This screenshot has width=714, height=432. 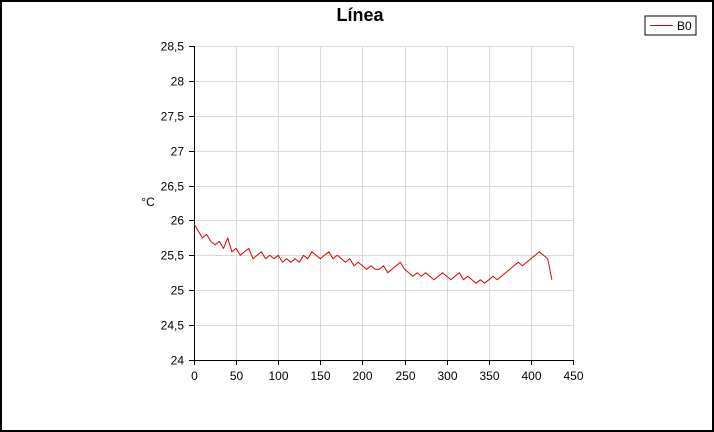 What do you see at coordinates (531, 376) in the screenshot?
I see `x-tick-label: 400` at bounding box center [531, 376].